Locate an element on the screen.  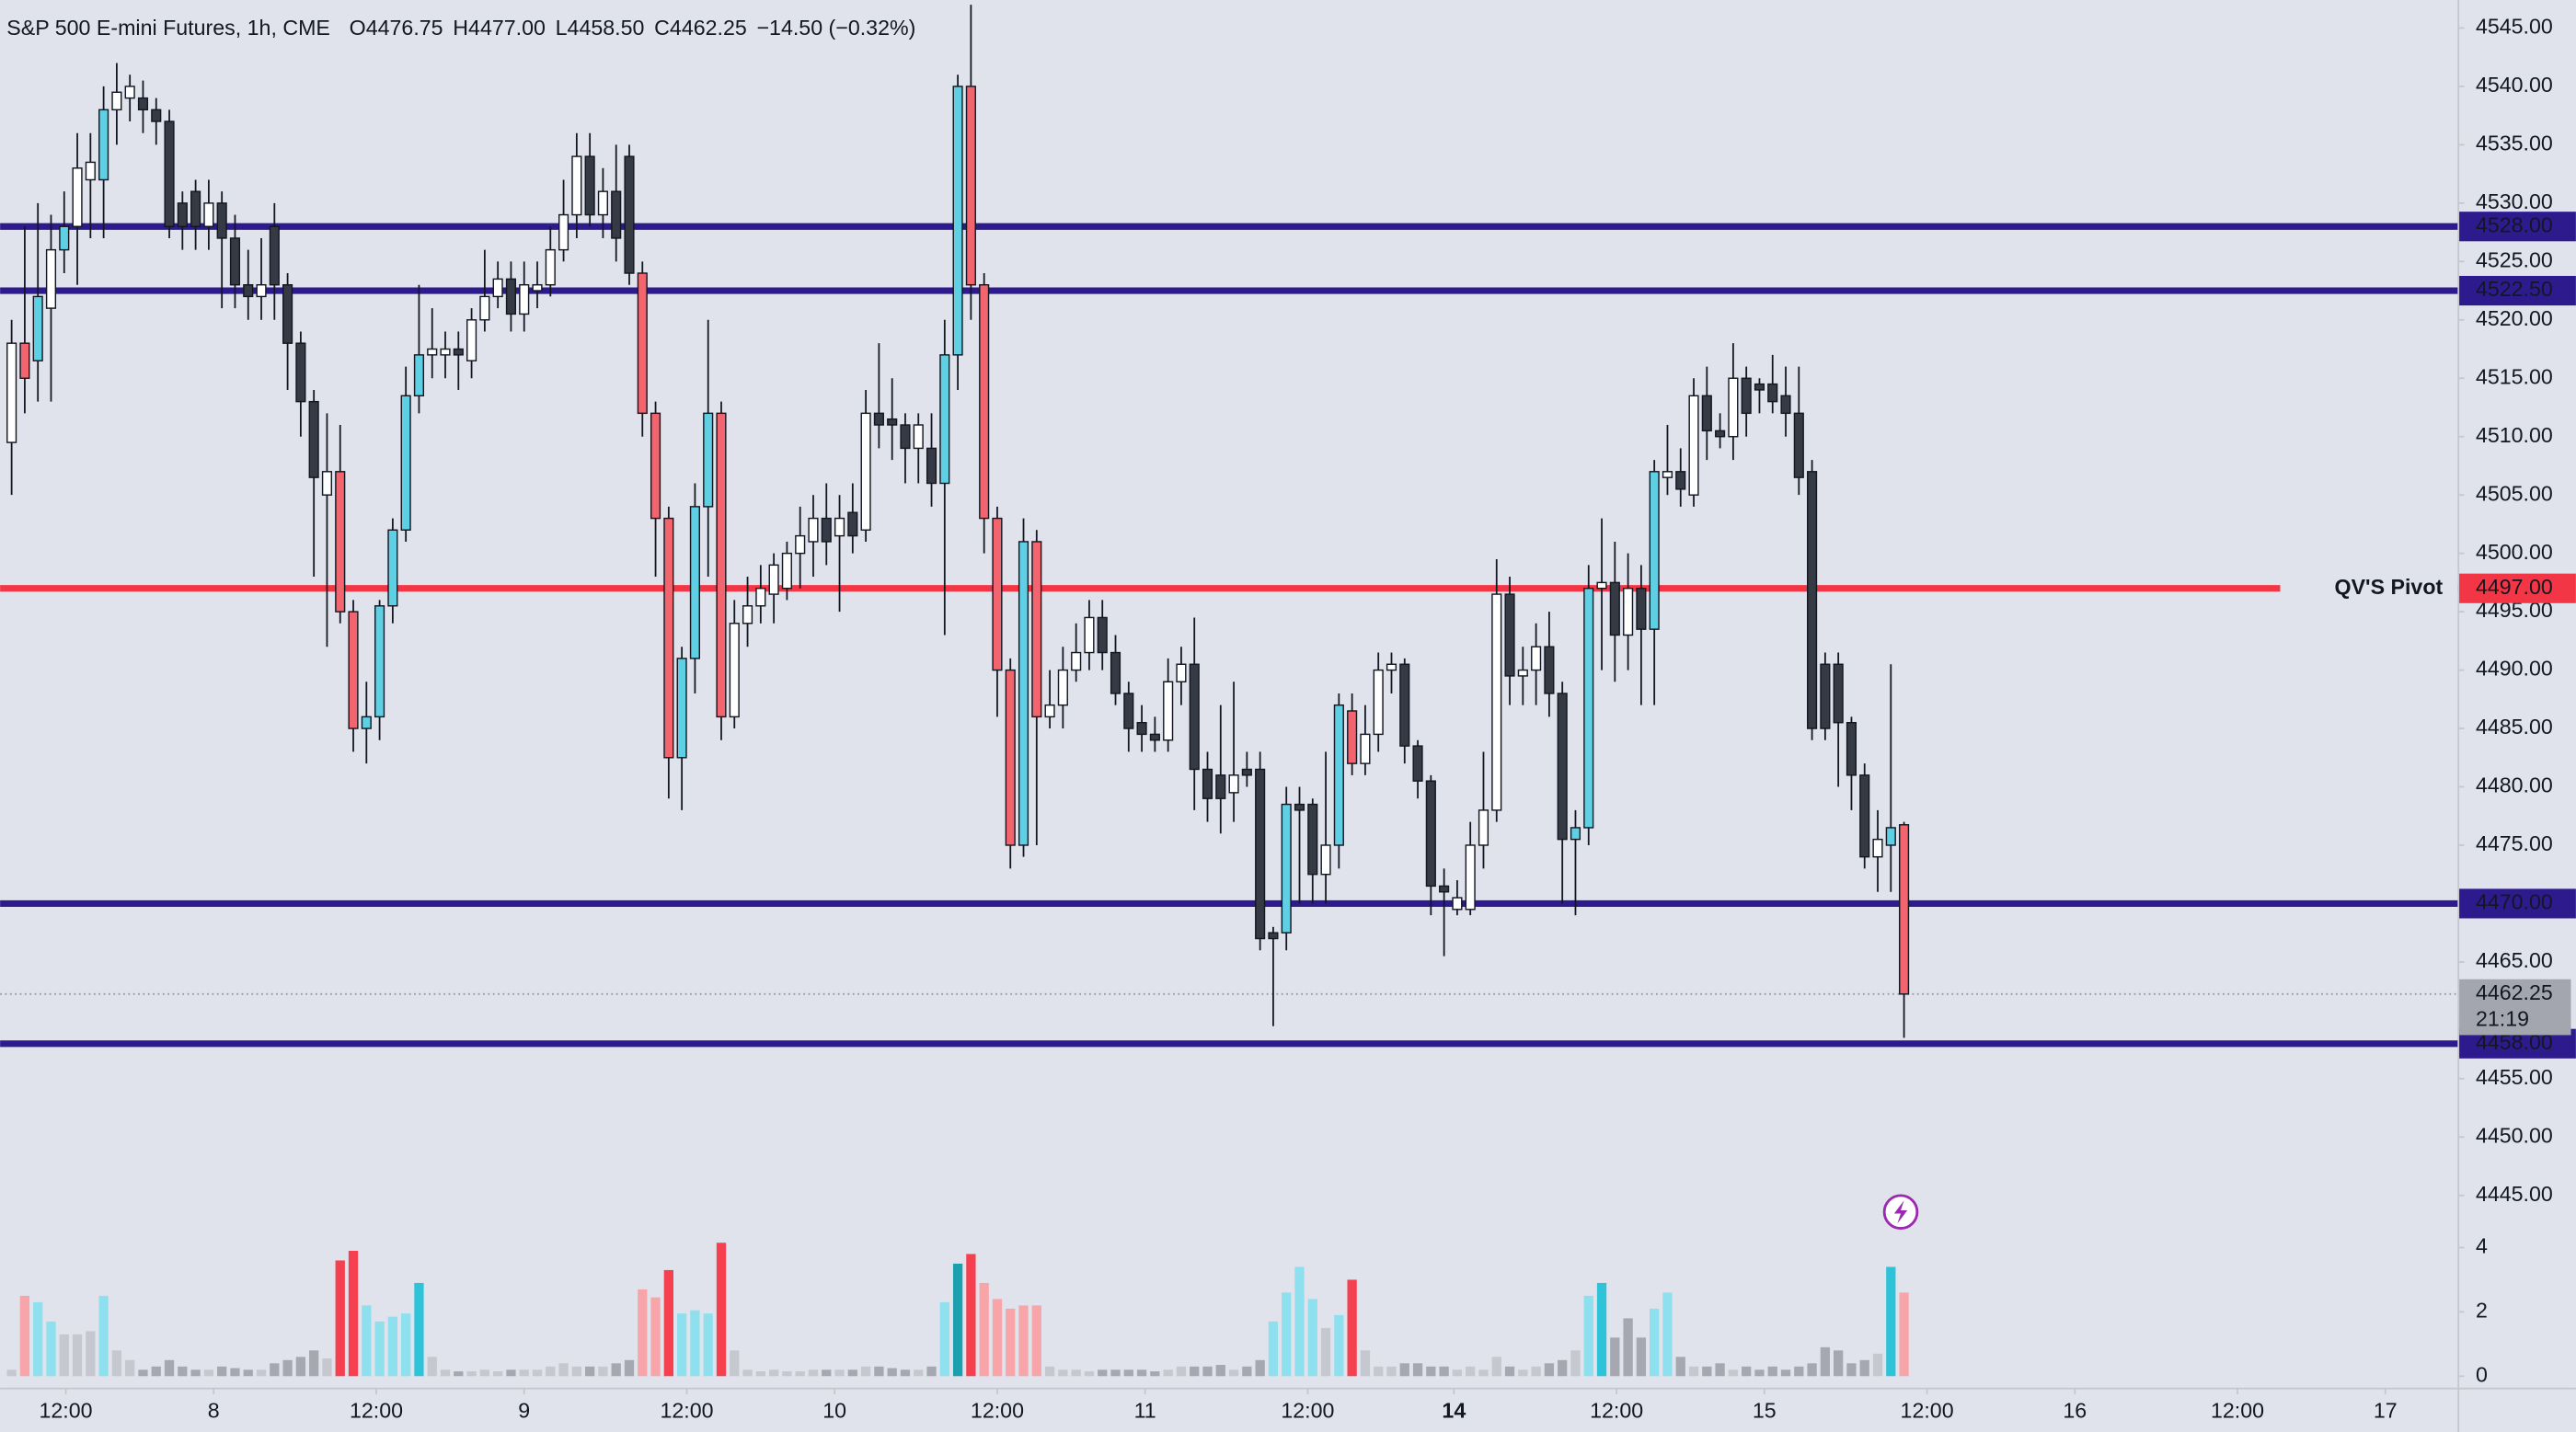
last-price-box is located at coordinates (2515, 1008).